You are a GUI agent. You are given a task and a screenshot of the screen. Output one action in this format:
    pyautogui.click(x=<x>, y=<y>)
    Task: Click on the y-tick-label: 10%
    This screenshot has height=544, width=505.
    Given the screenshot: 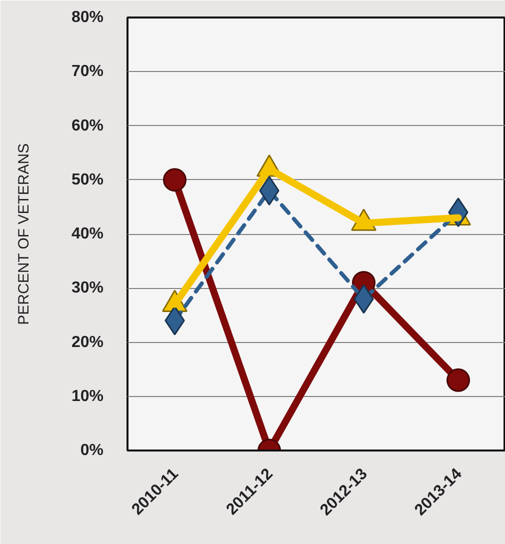 What is the action you would take?
    pyautogui.click(x=87, y=396)
    